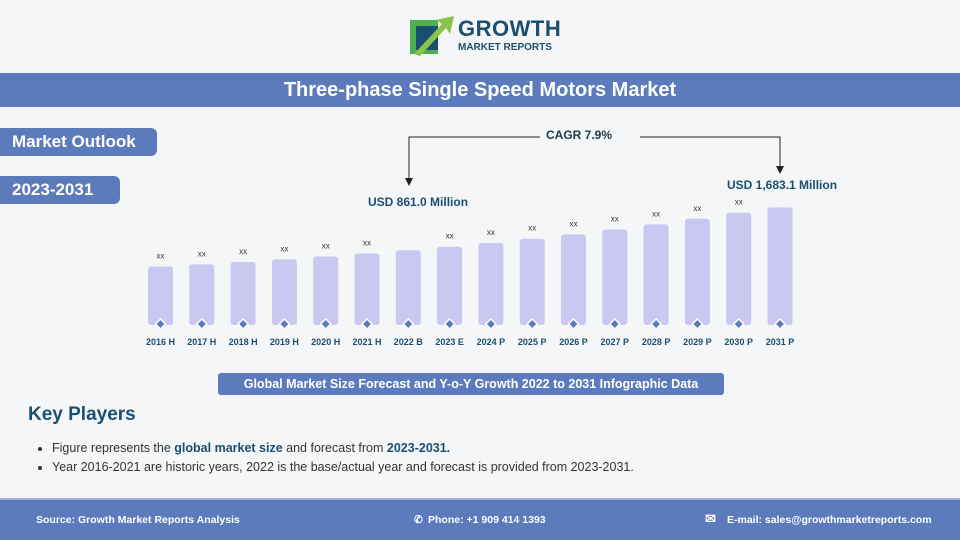 This screenshot has height=540, width=960. Describe the element at coordinates (738, 342) in the screenshot. I see `x-tick-label: 2030 P` at that location.